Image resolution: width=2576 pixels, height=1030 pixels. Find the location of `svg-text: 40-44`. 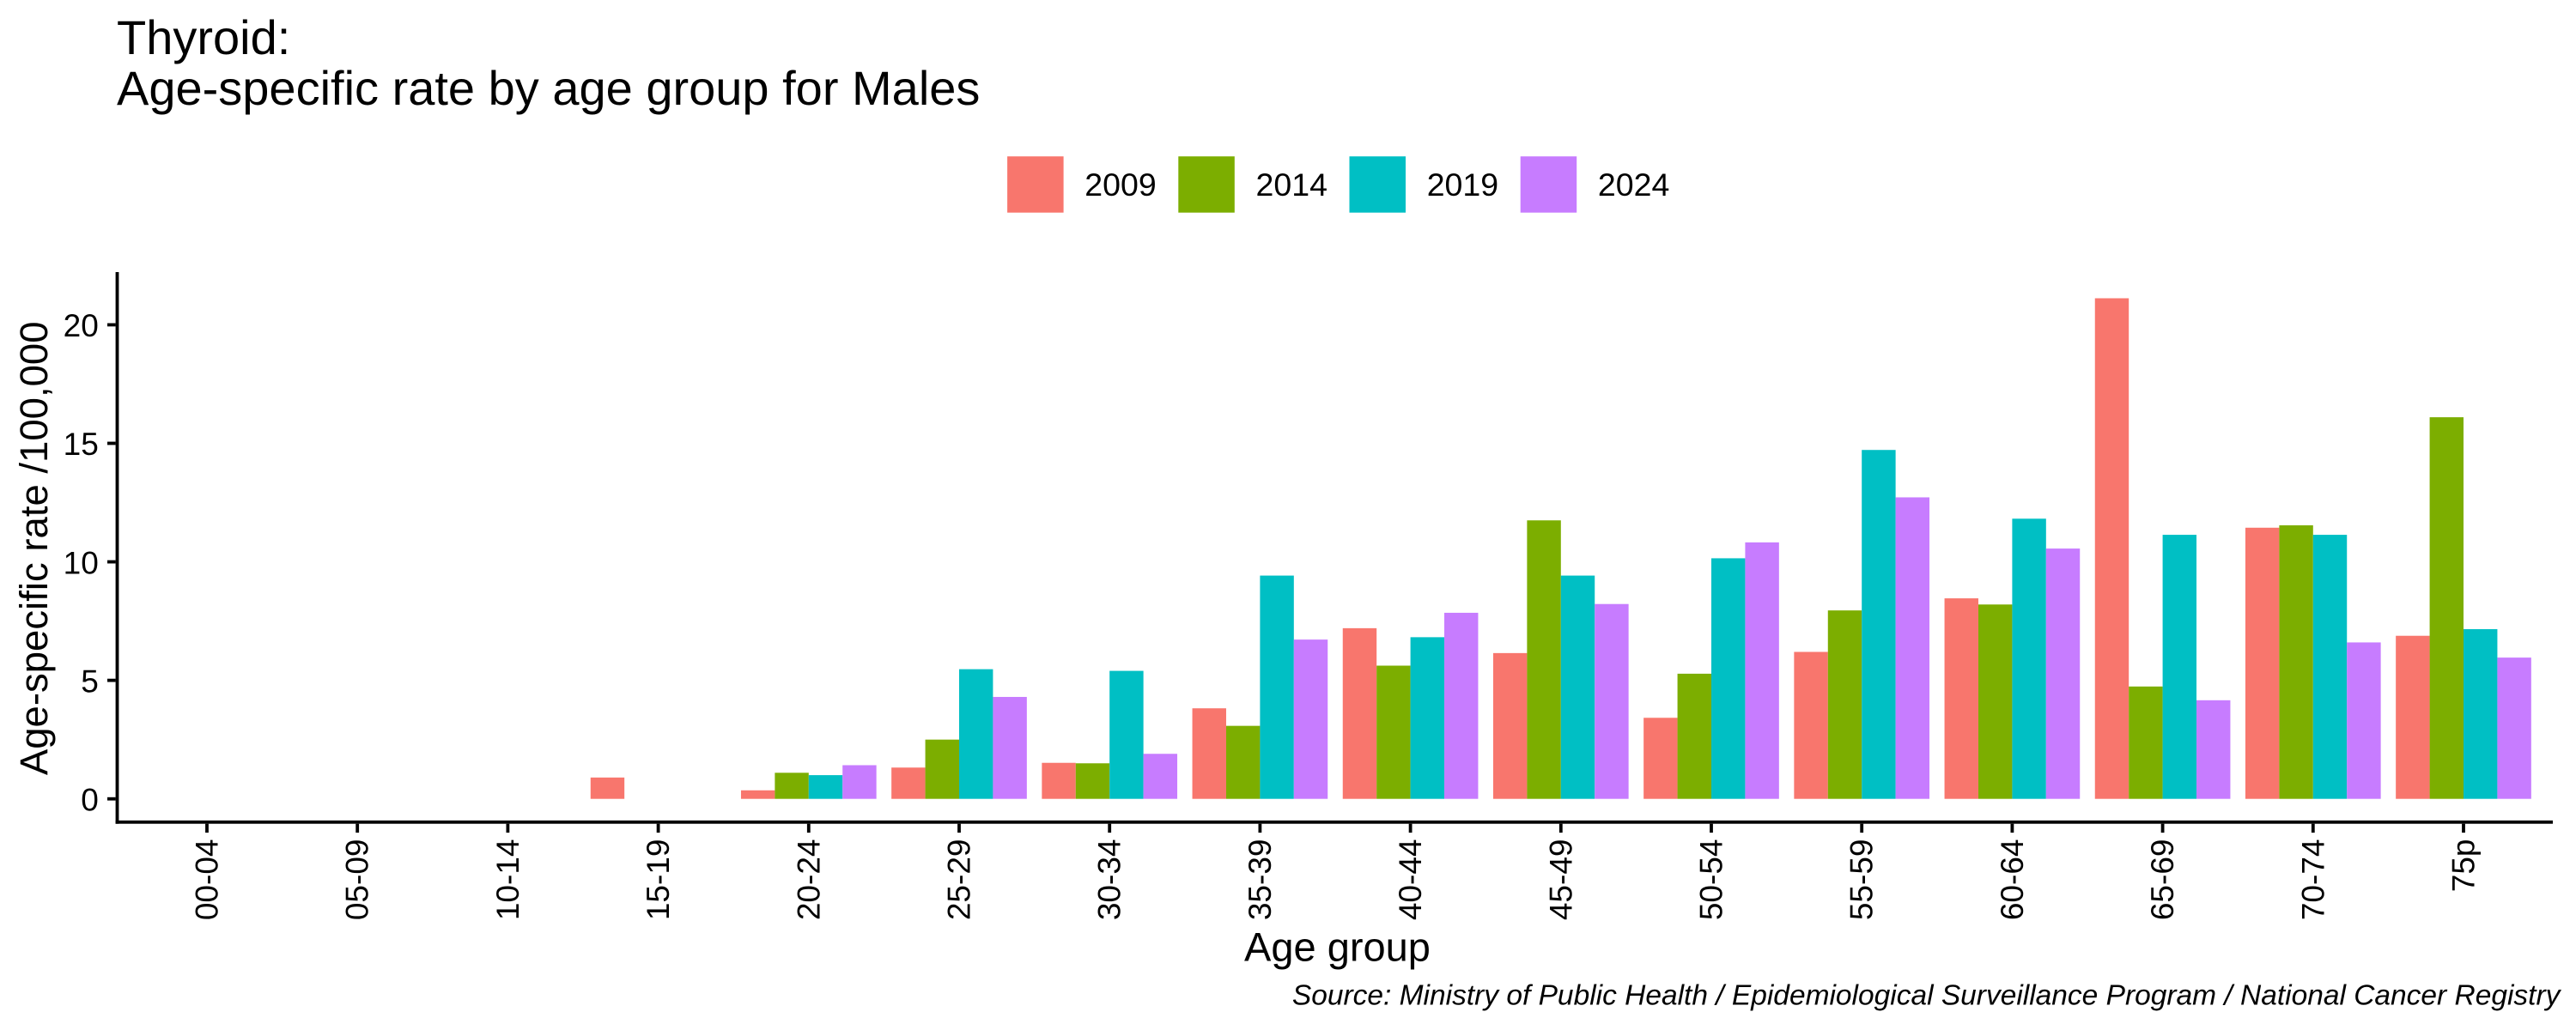

svg-text: 40-44 is located at coordinates (1411, 880).